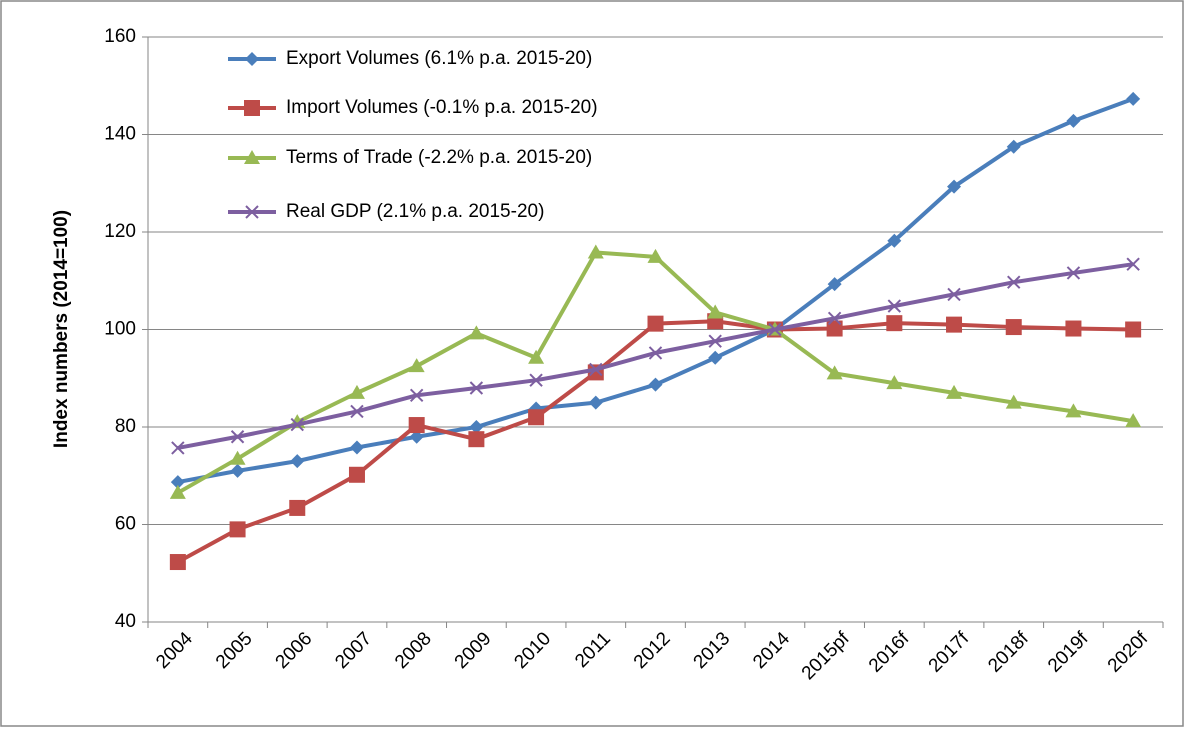 The height and width of the screenshot is (733, 1185). I want to click on y-tick-label: 40, so click(125, 621).